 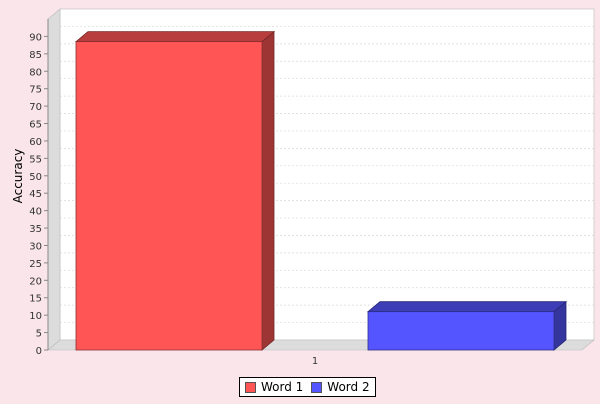 What do you see at coordinates (348, 387) in the screenshot?
I see `legend-label-word-2: Word 2` at bounding box center [348, 387].